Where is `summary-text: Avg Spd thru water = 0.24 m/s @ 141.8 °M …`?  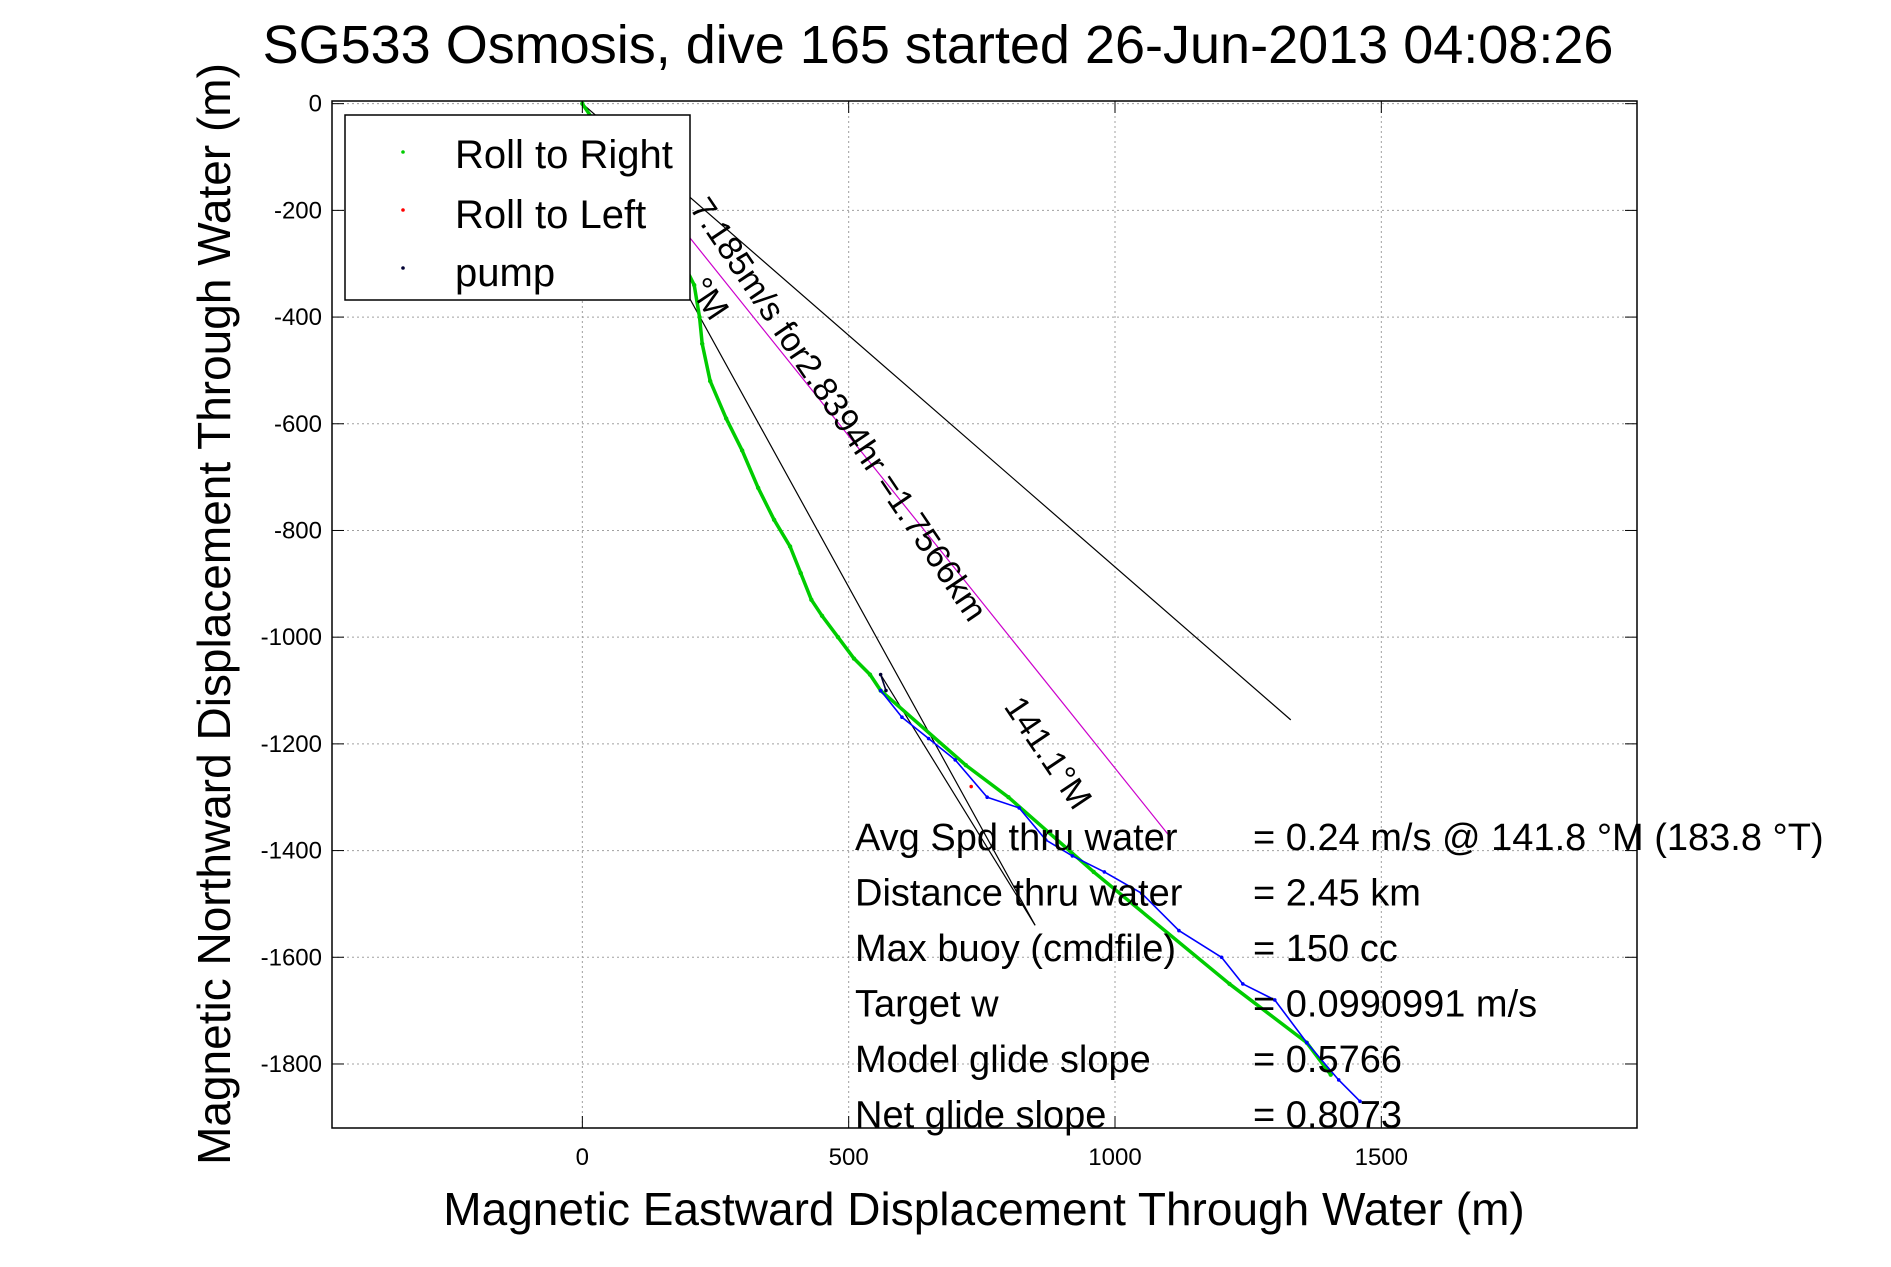 summary-text: Avg Spd thru water = 0.24 m/s @ 141.8 °M … is located at coordinates (1339, 977).